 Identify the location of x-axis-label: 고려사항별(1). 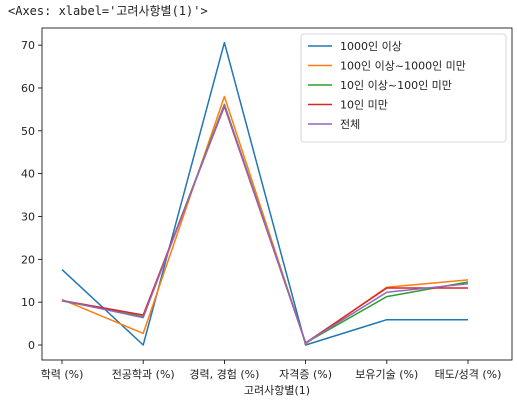
(277, 390).